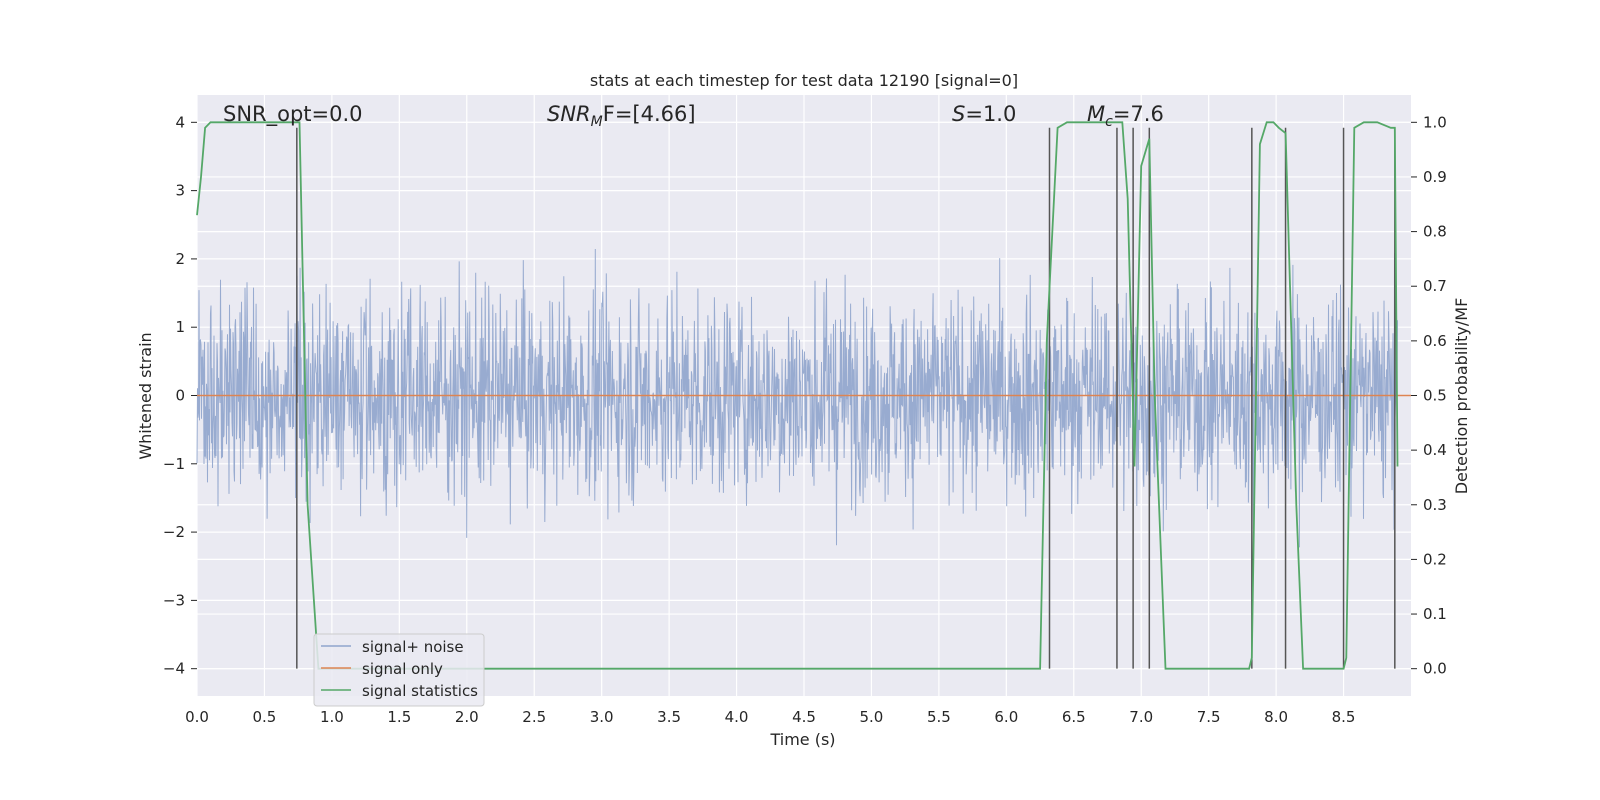 The image size is (1600, 800). I want to click on y2-tick-label: 0.7, so click(1435, 286).